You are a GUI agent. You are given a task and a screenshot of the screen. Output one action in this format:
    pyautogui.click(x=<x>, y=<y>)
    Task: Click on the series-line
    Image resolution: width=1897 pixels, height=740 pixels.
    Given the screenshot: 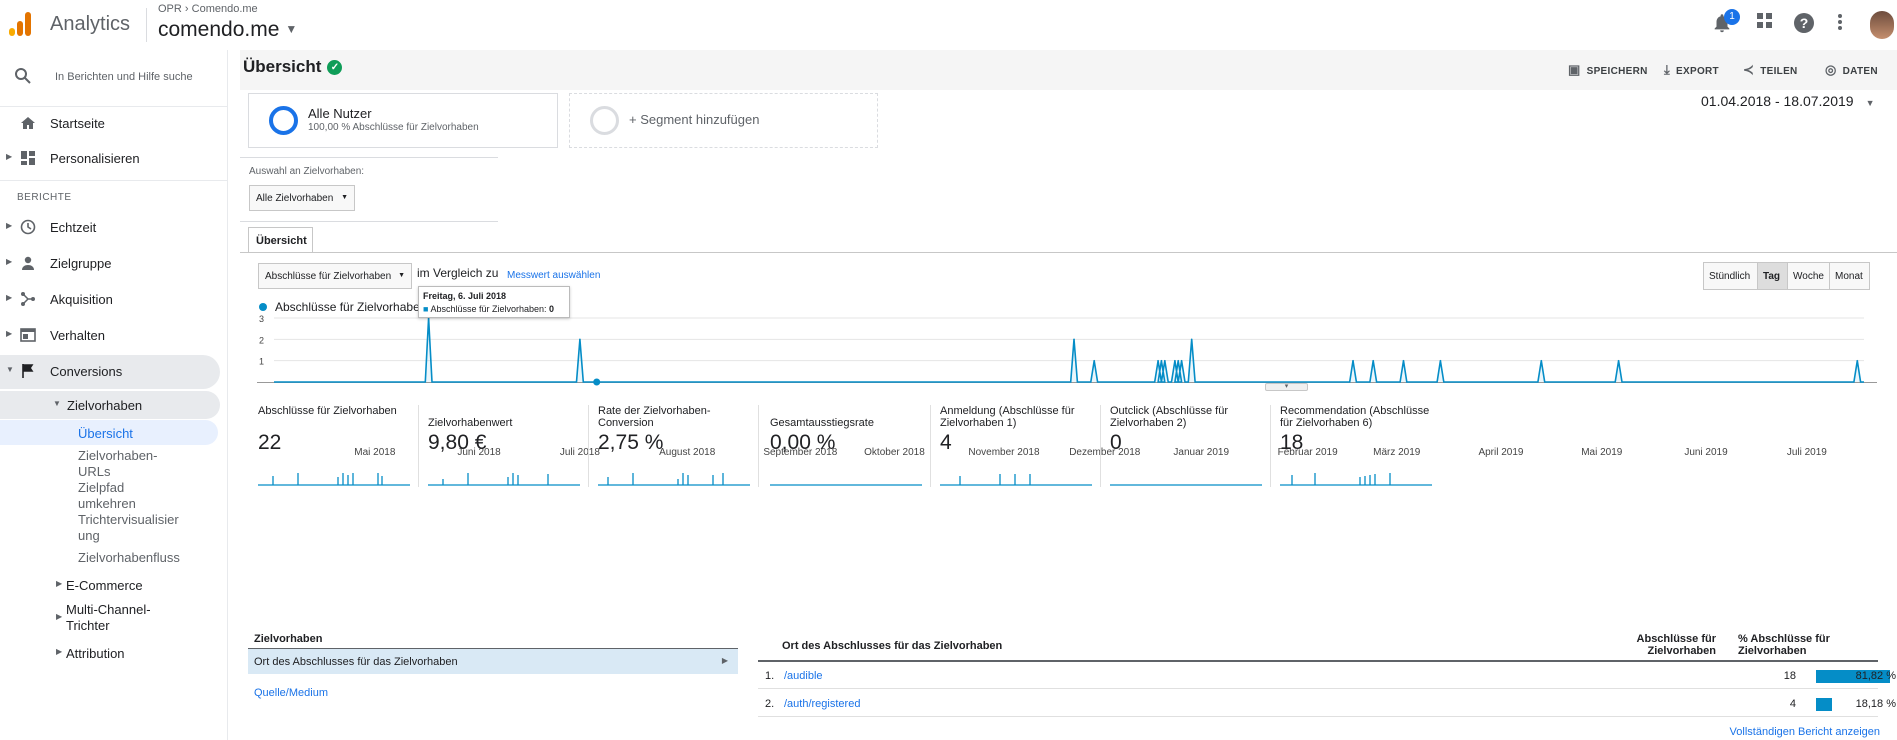 What is the action you would take?
    pyautogui.click(x=1069, y=350)
    